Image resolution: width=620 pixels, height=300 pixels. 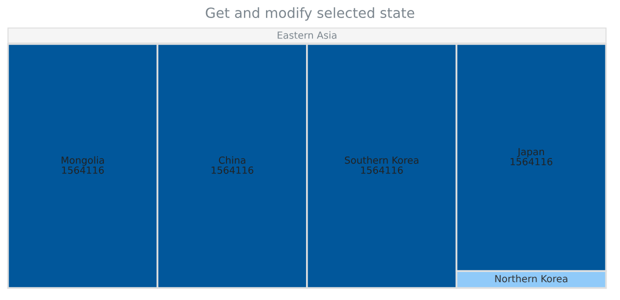 What do you see at coordinates (381, 160) in the screenshot?
I see `category-label: Southern Korea` at bounding box center [381, 160].